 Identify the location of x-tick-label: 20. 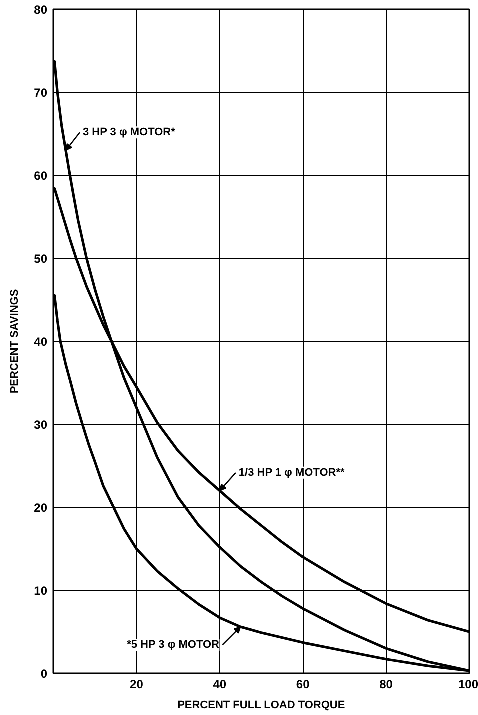
(137, 685).